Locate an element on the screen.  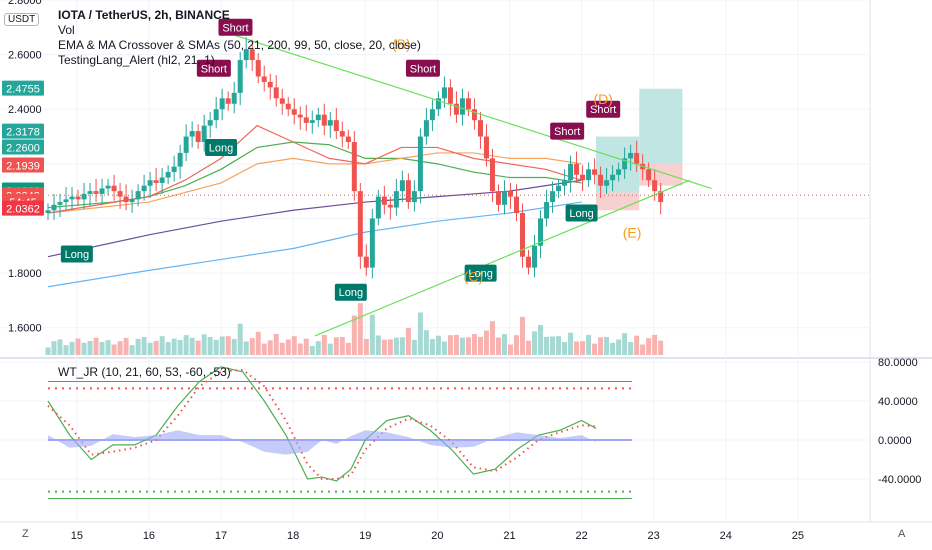
signal-label-short is located at coordinates (235, 27).